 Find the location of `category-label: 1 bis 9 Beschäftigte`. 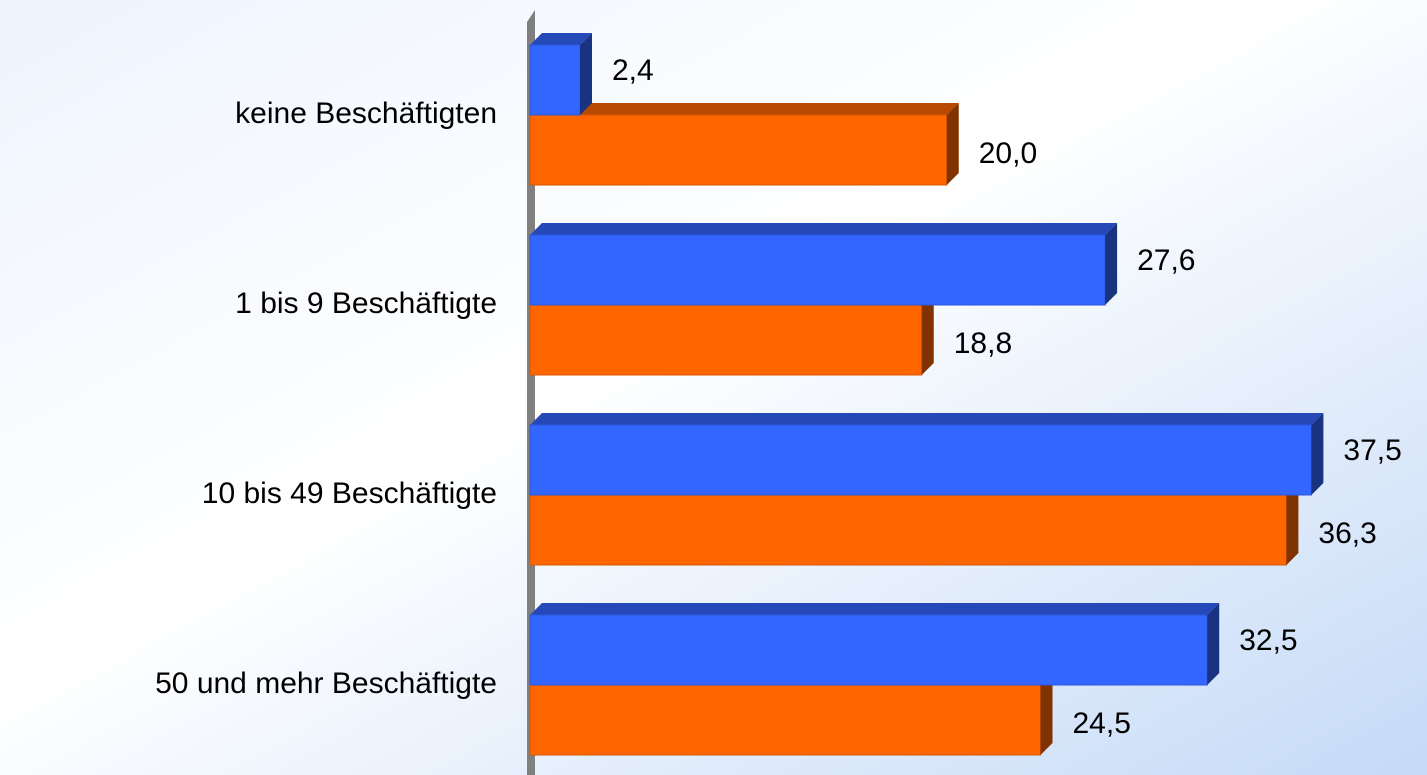

category-label: 1 bis 9 Beschäftigte is located at coordinates (366, 303).